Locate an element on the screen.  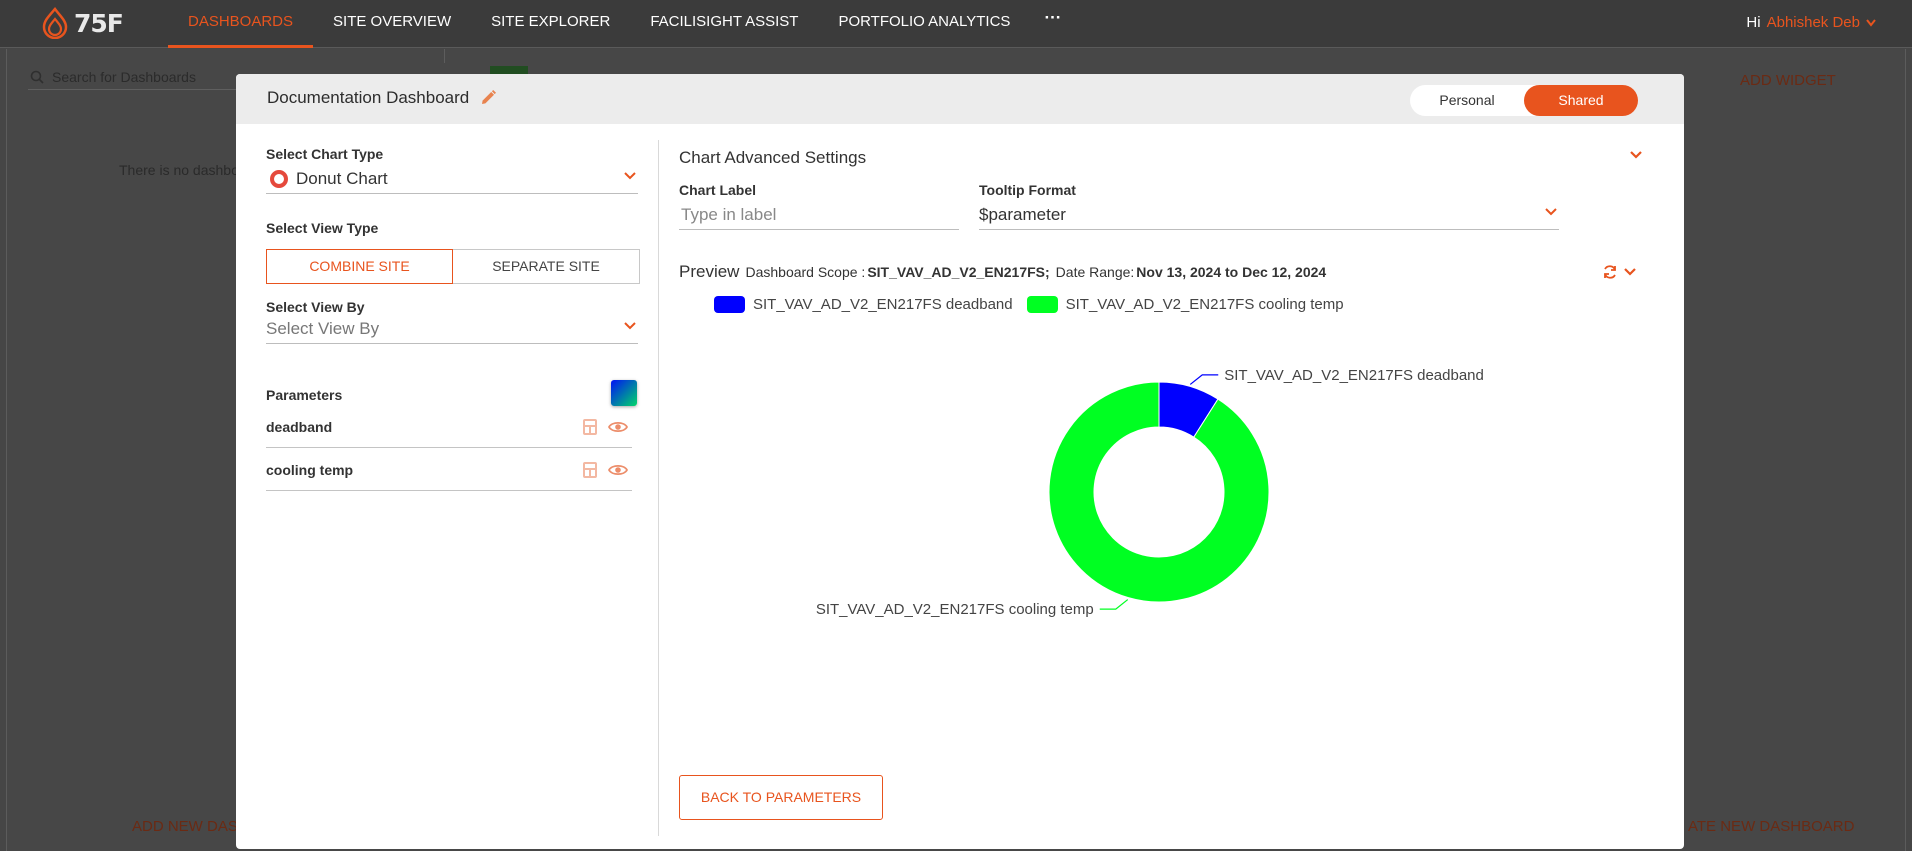
view-by-label: Select View By is located at coordinates (315, 307).